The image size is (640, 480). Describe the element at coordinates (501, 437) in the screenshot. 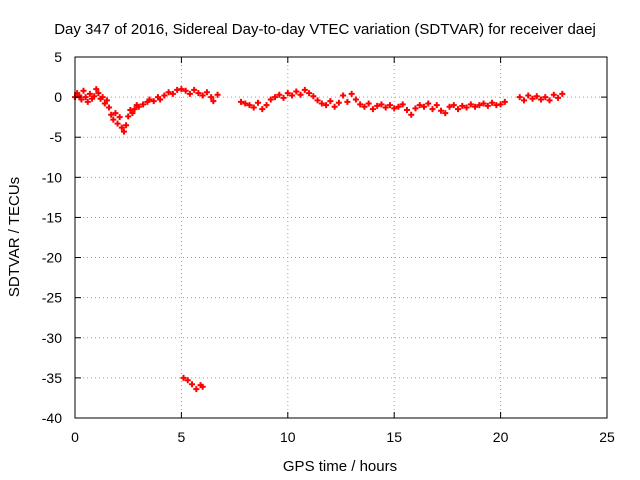

I see `x-tick-label: 20` at that location.